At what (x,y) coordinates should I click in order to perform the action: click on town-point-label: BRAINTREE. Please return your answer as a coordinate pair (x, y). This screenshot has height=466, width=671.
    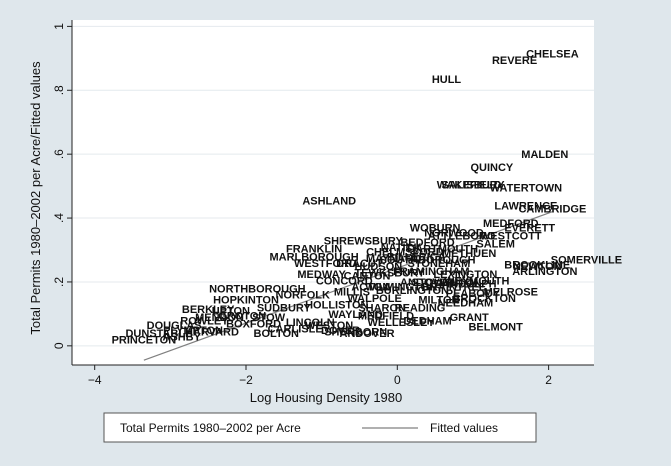
    Looking at the image, I should click on (454, 288).